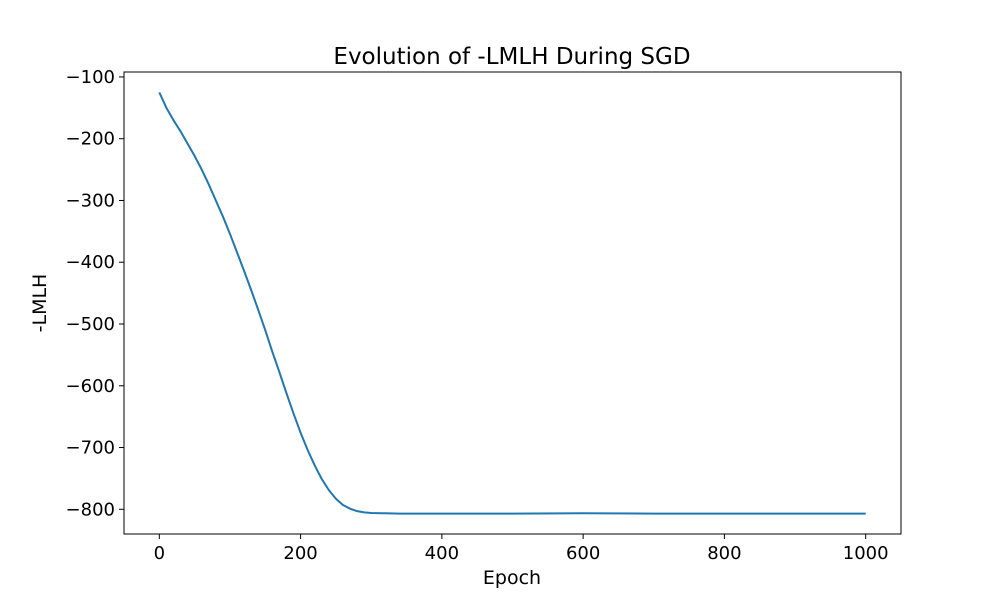  Describe the element at coordinates (90, 139) in the screenshot. I see `y-tick-label: −200` at that location.